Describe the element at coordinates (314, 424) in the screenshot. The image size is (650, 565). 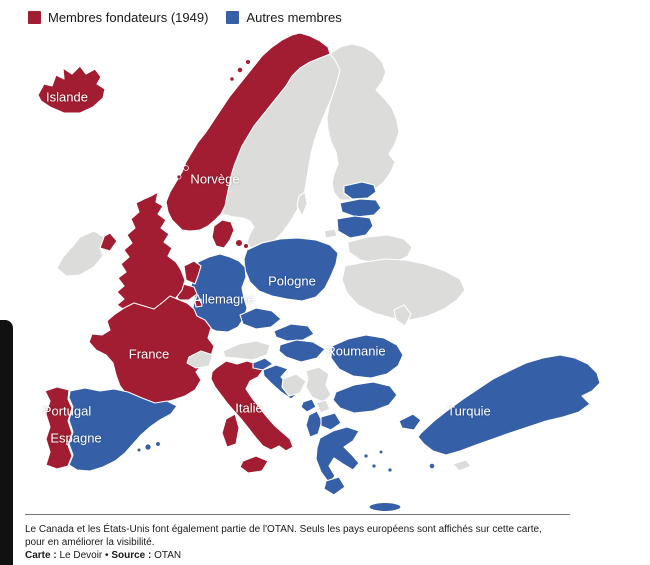
I see `country-albania` at that location.